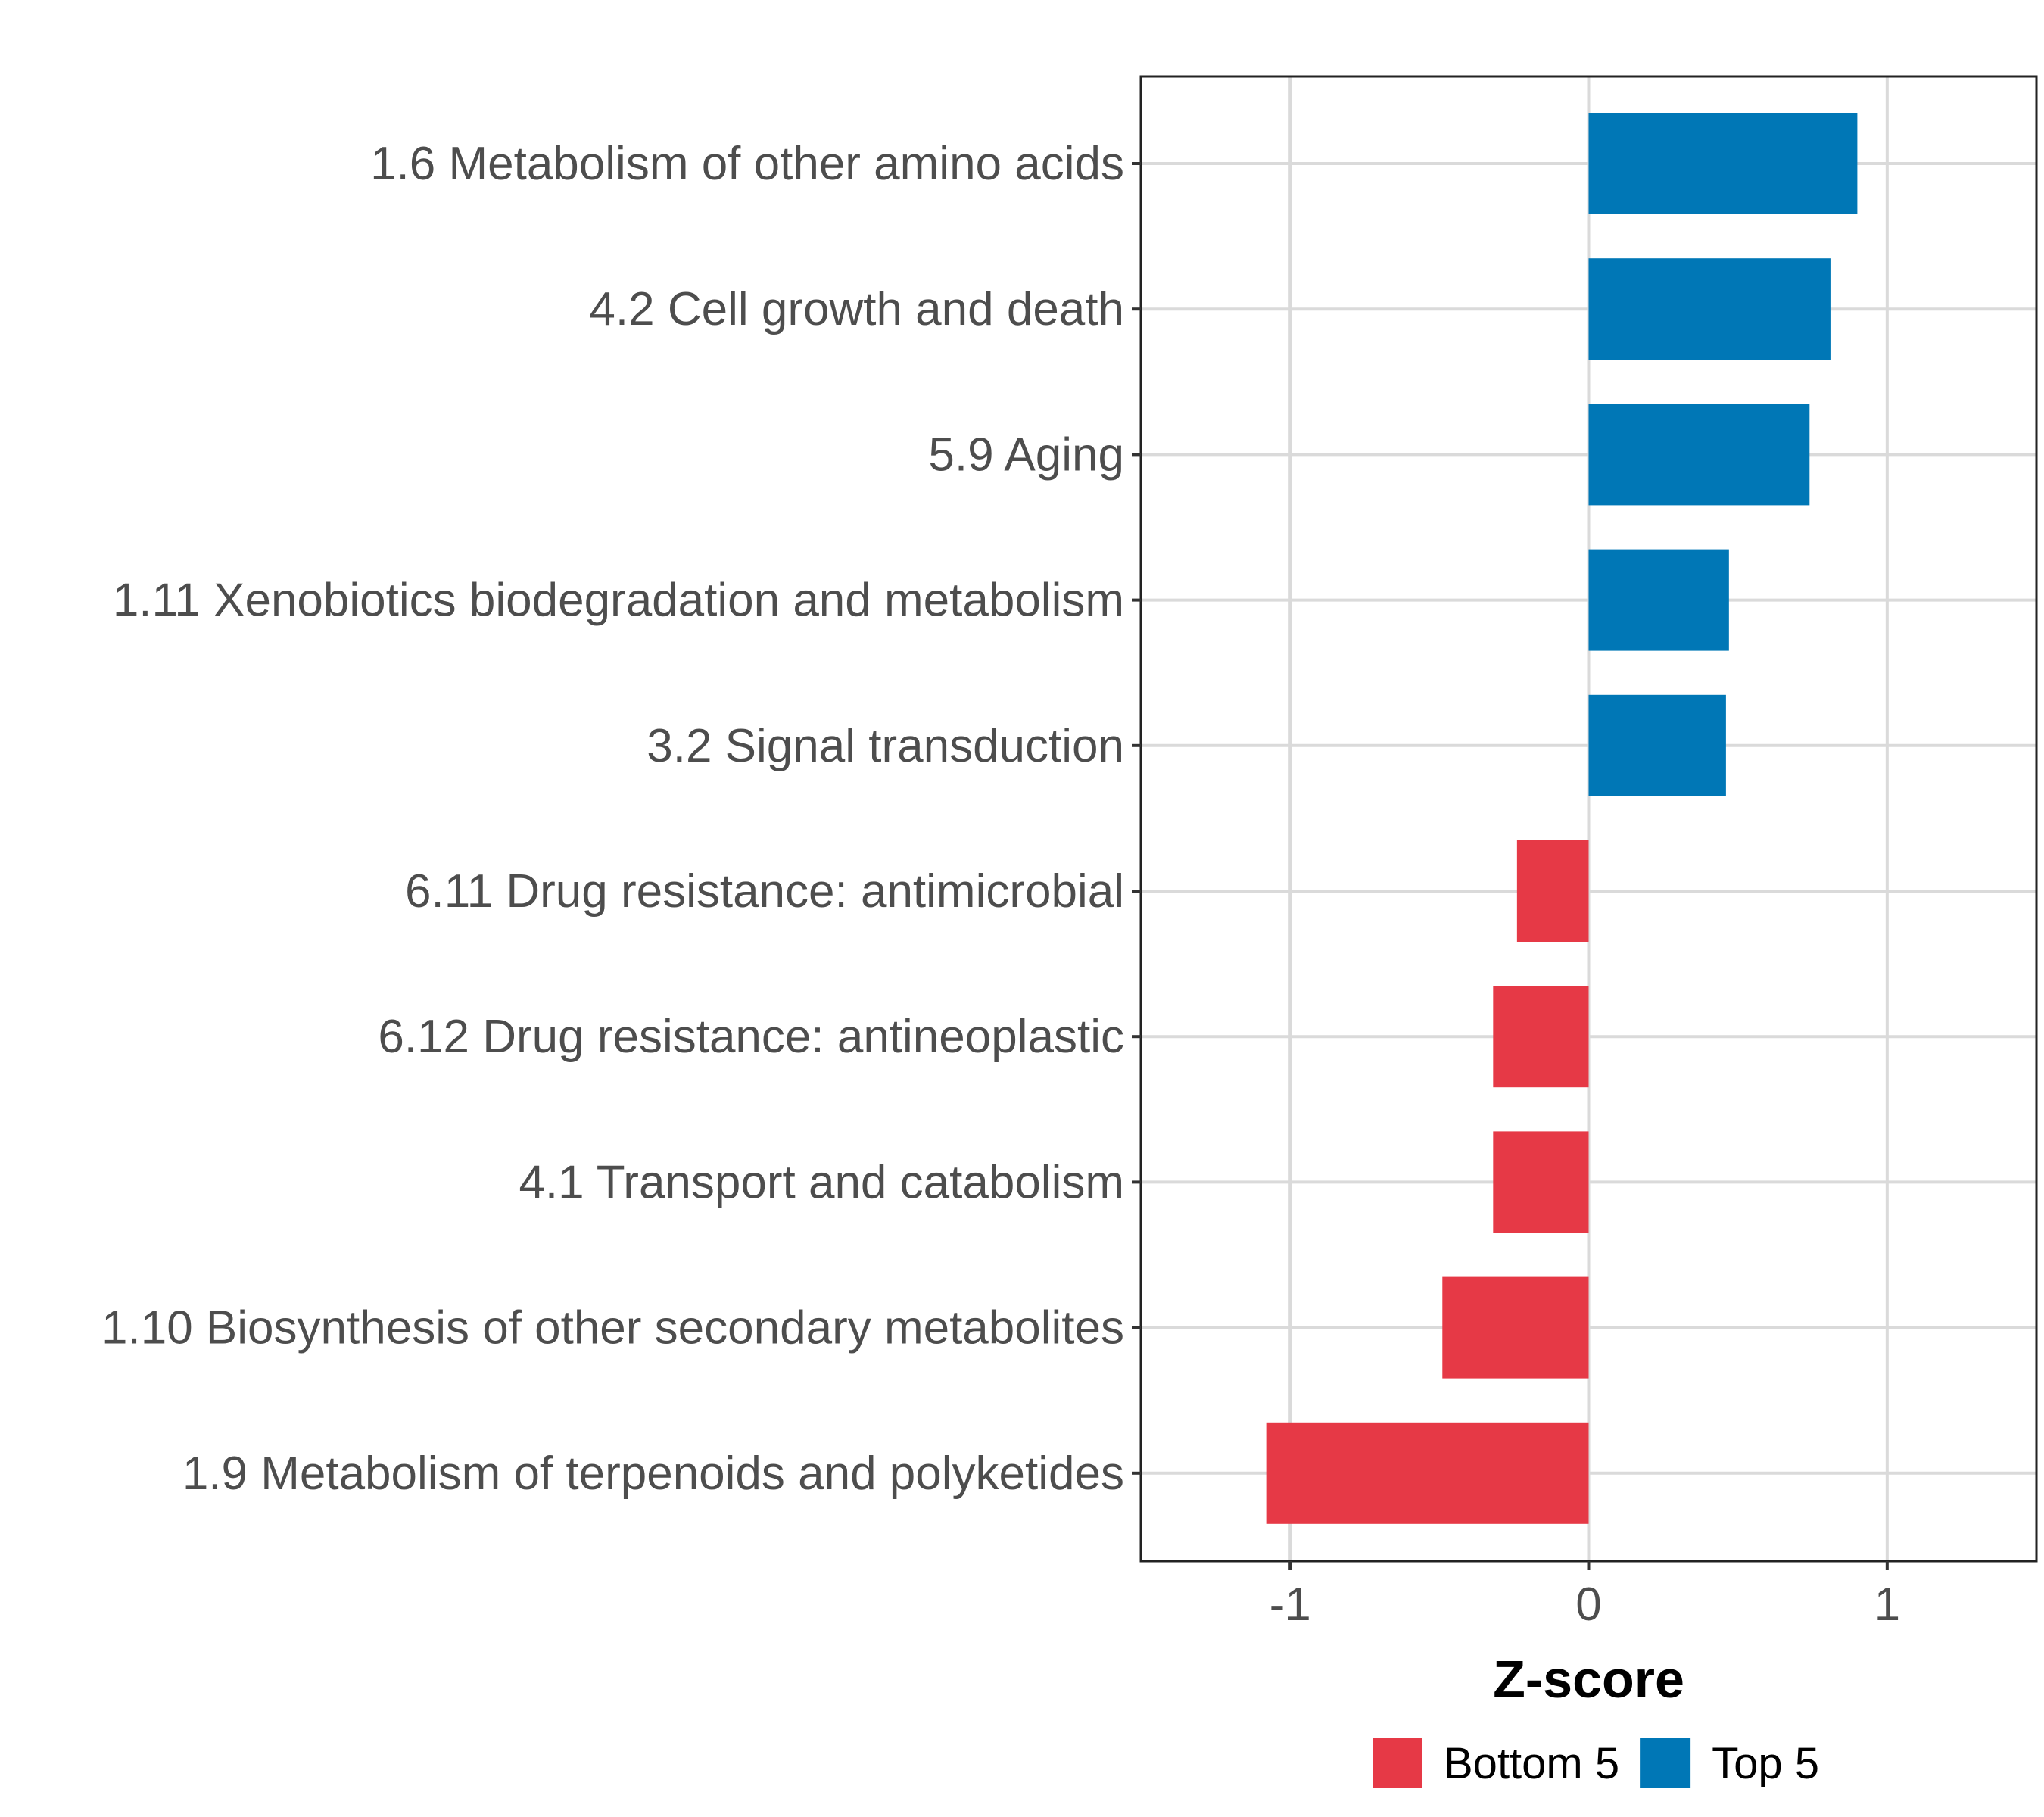  I want to click on x-tick-label: 0, so click(1588, 1605).